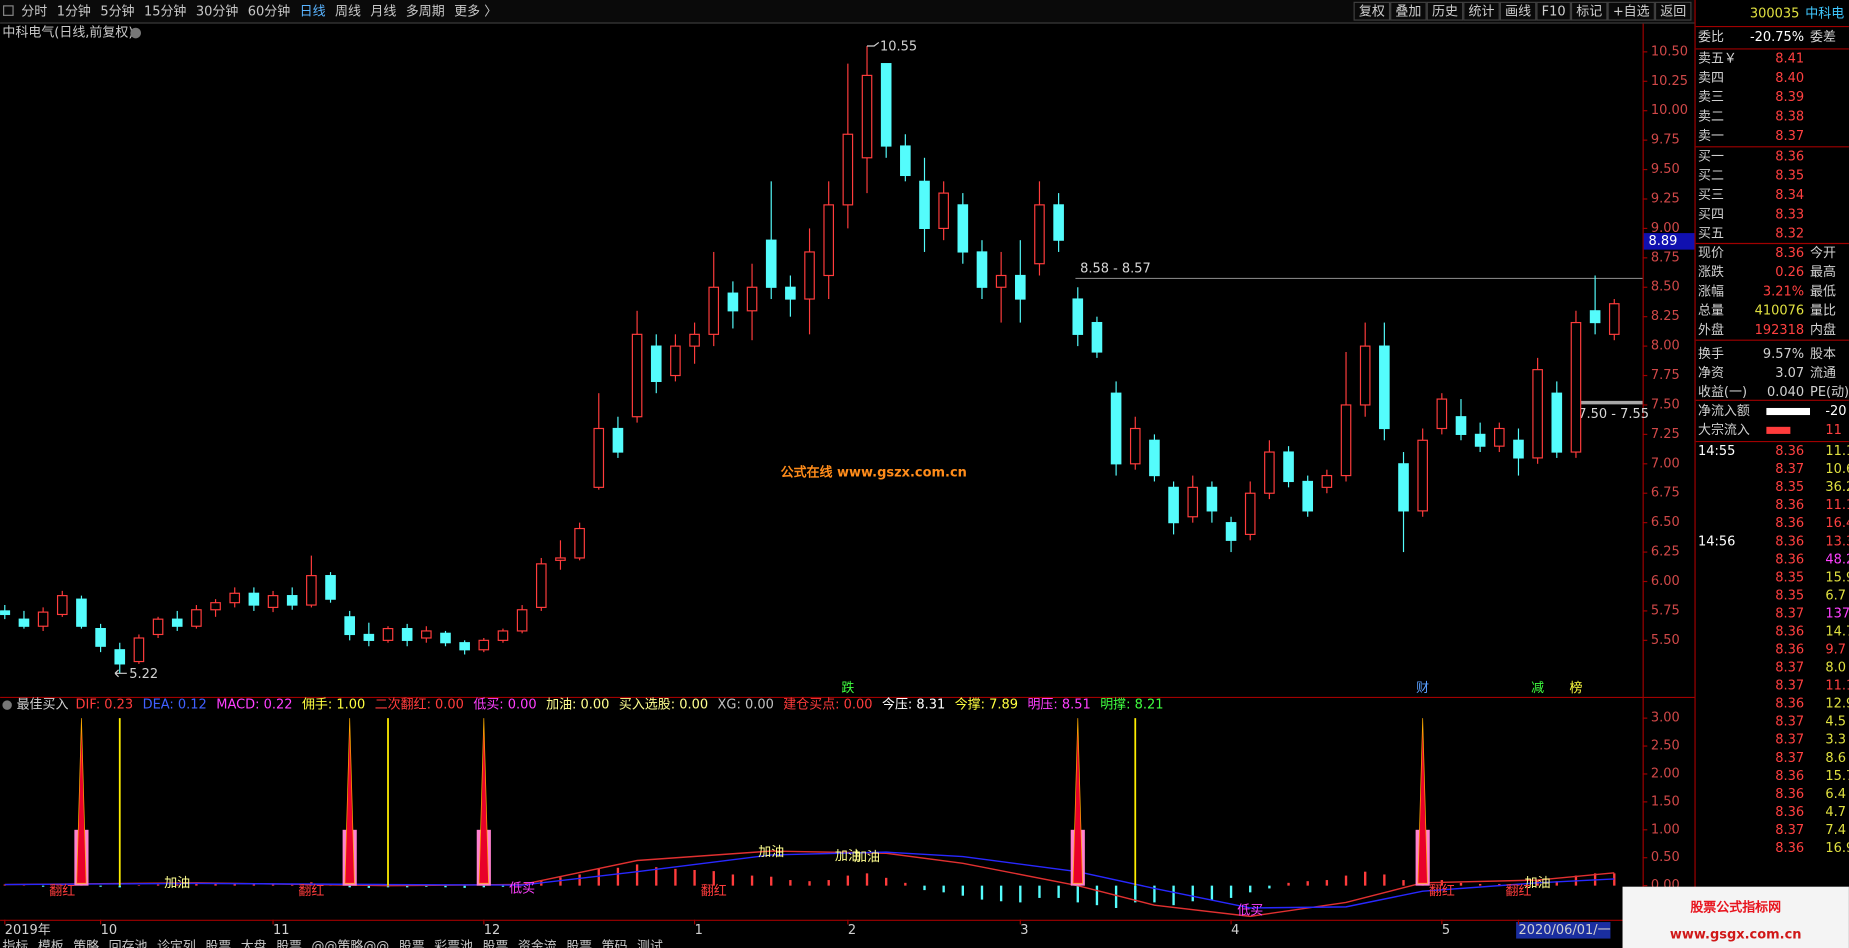  What do you see at coordinates (1554, 11) in the screenshot?
I see `toolbar-button: F10` at bounding box center [1554, 11].